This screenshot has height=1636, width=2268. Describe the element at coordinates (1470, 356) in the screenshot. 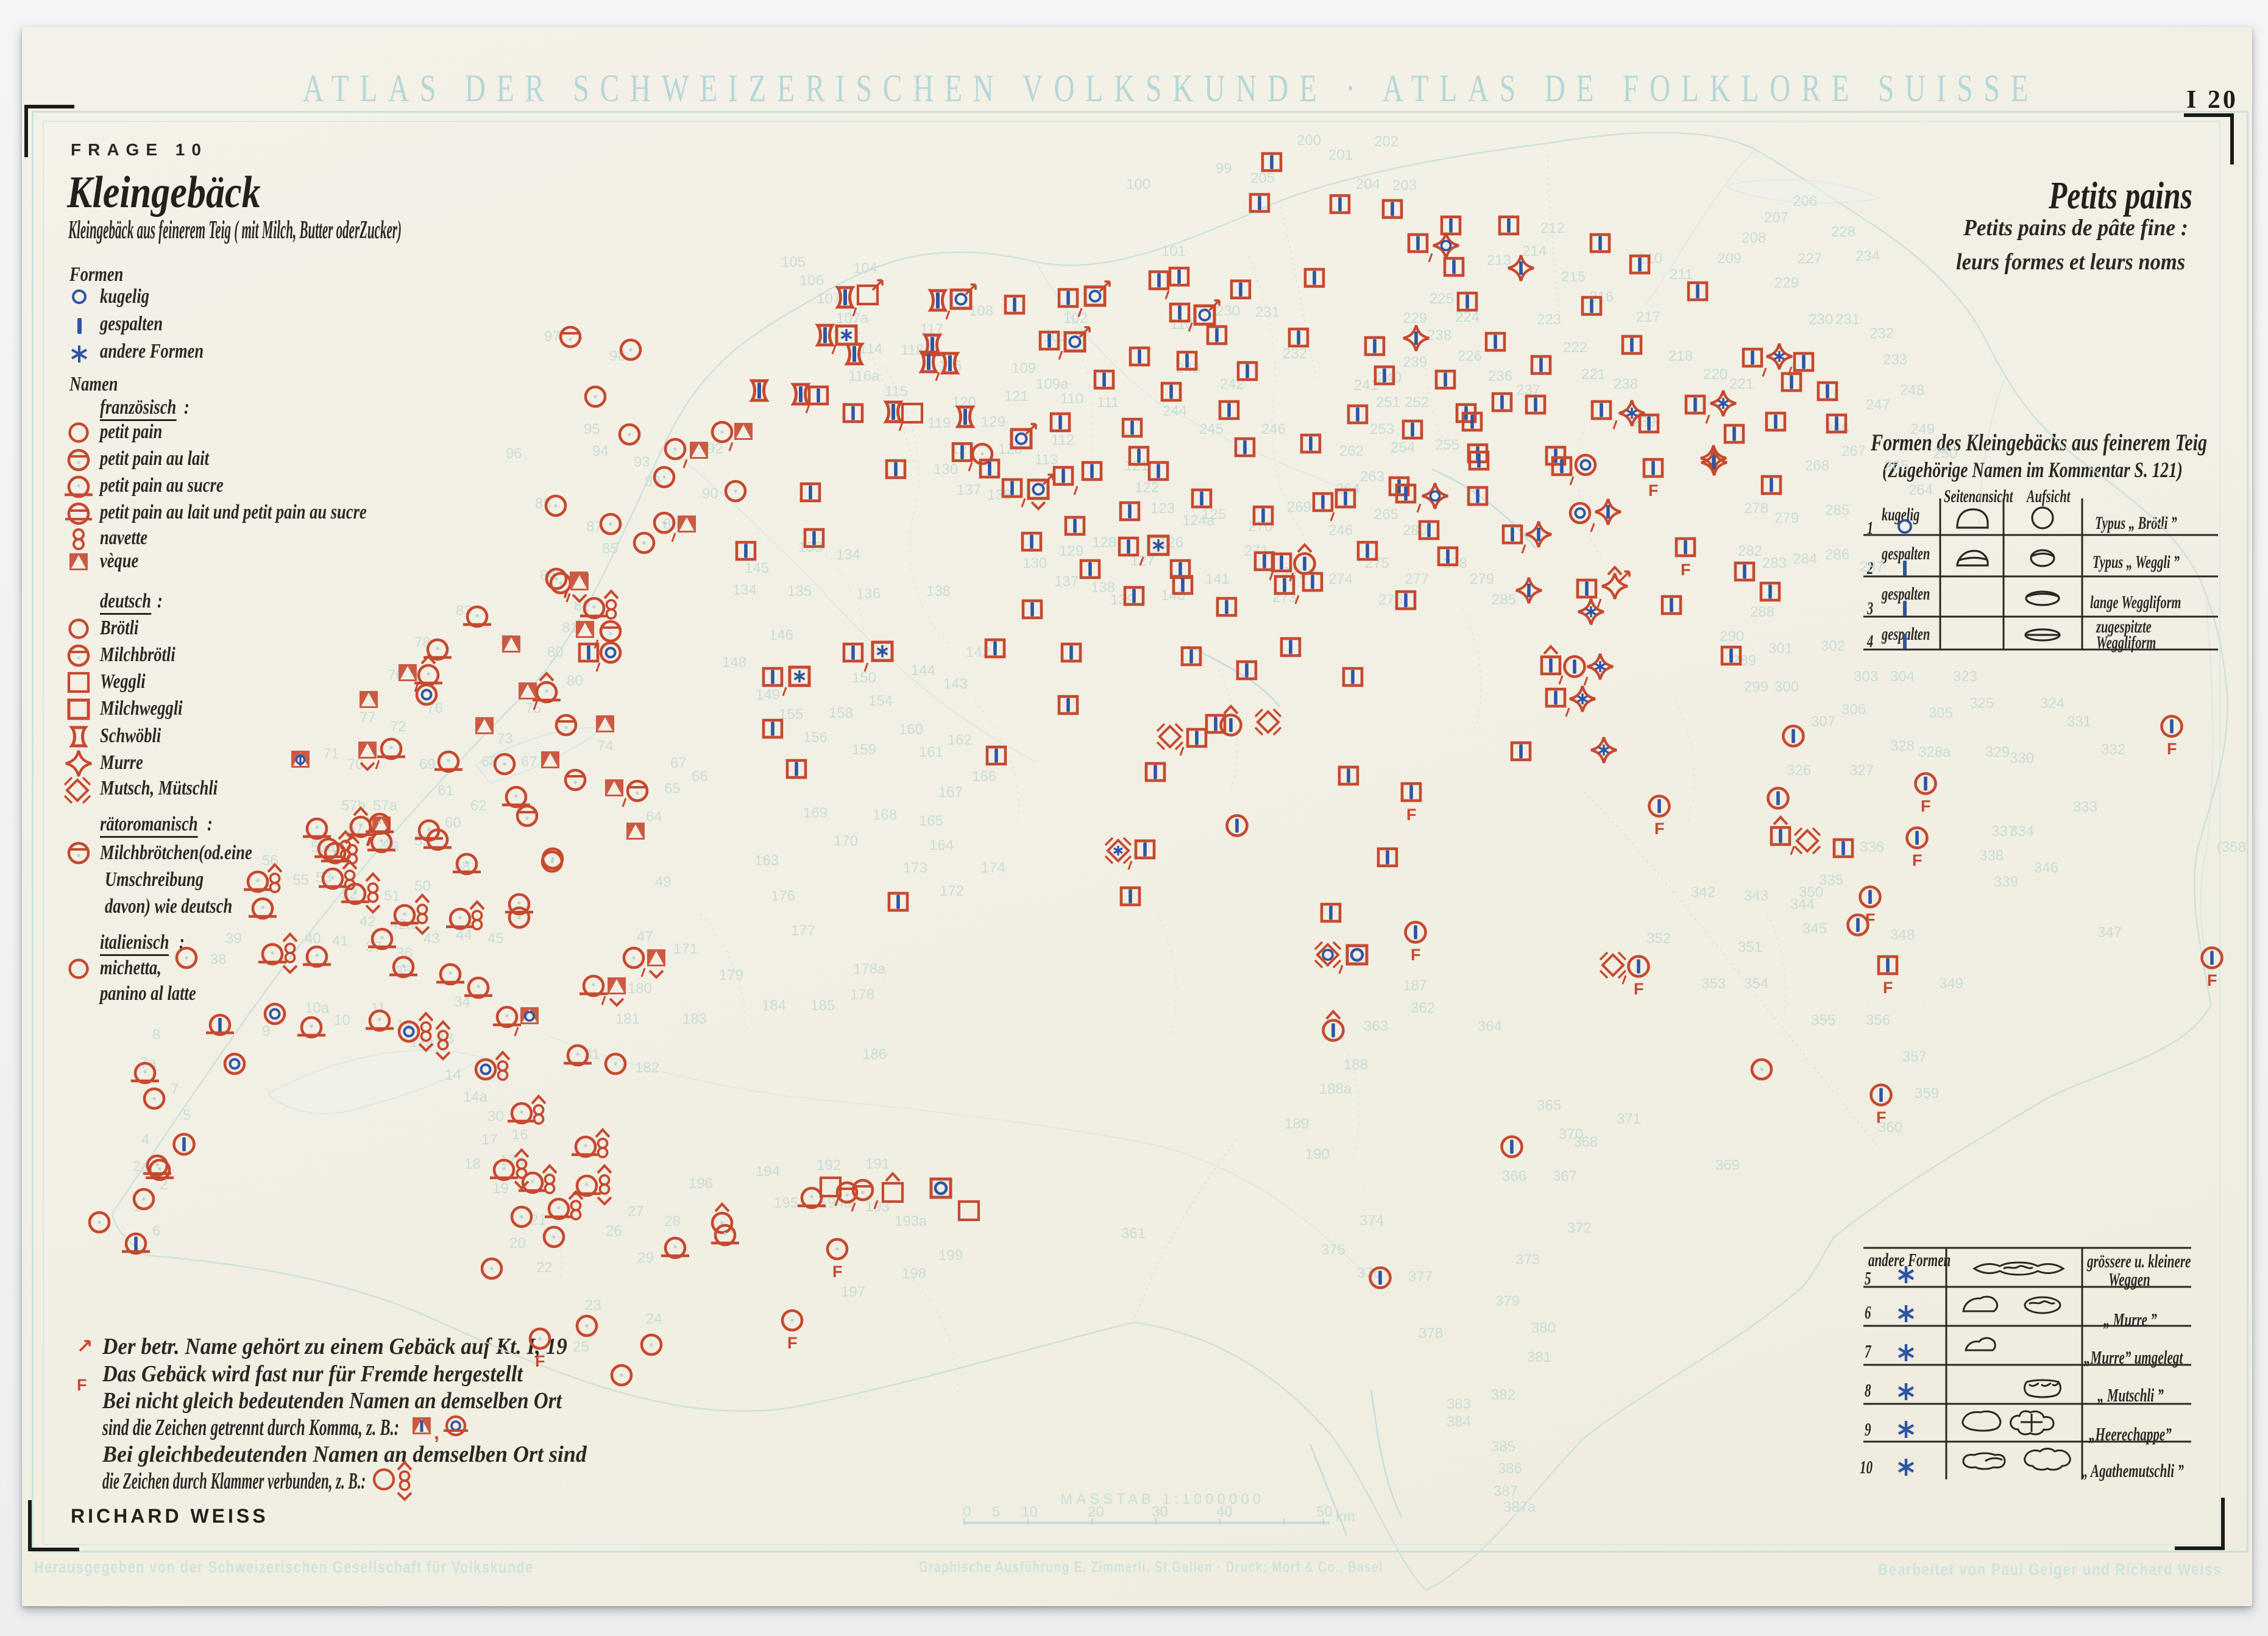

I see `svg-text: 226` at that location.